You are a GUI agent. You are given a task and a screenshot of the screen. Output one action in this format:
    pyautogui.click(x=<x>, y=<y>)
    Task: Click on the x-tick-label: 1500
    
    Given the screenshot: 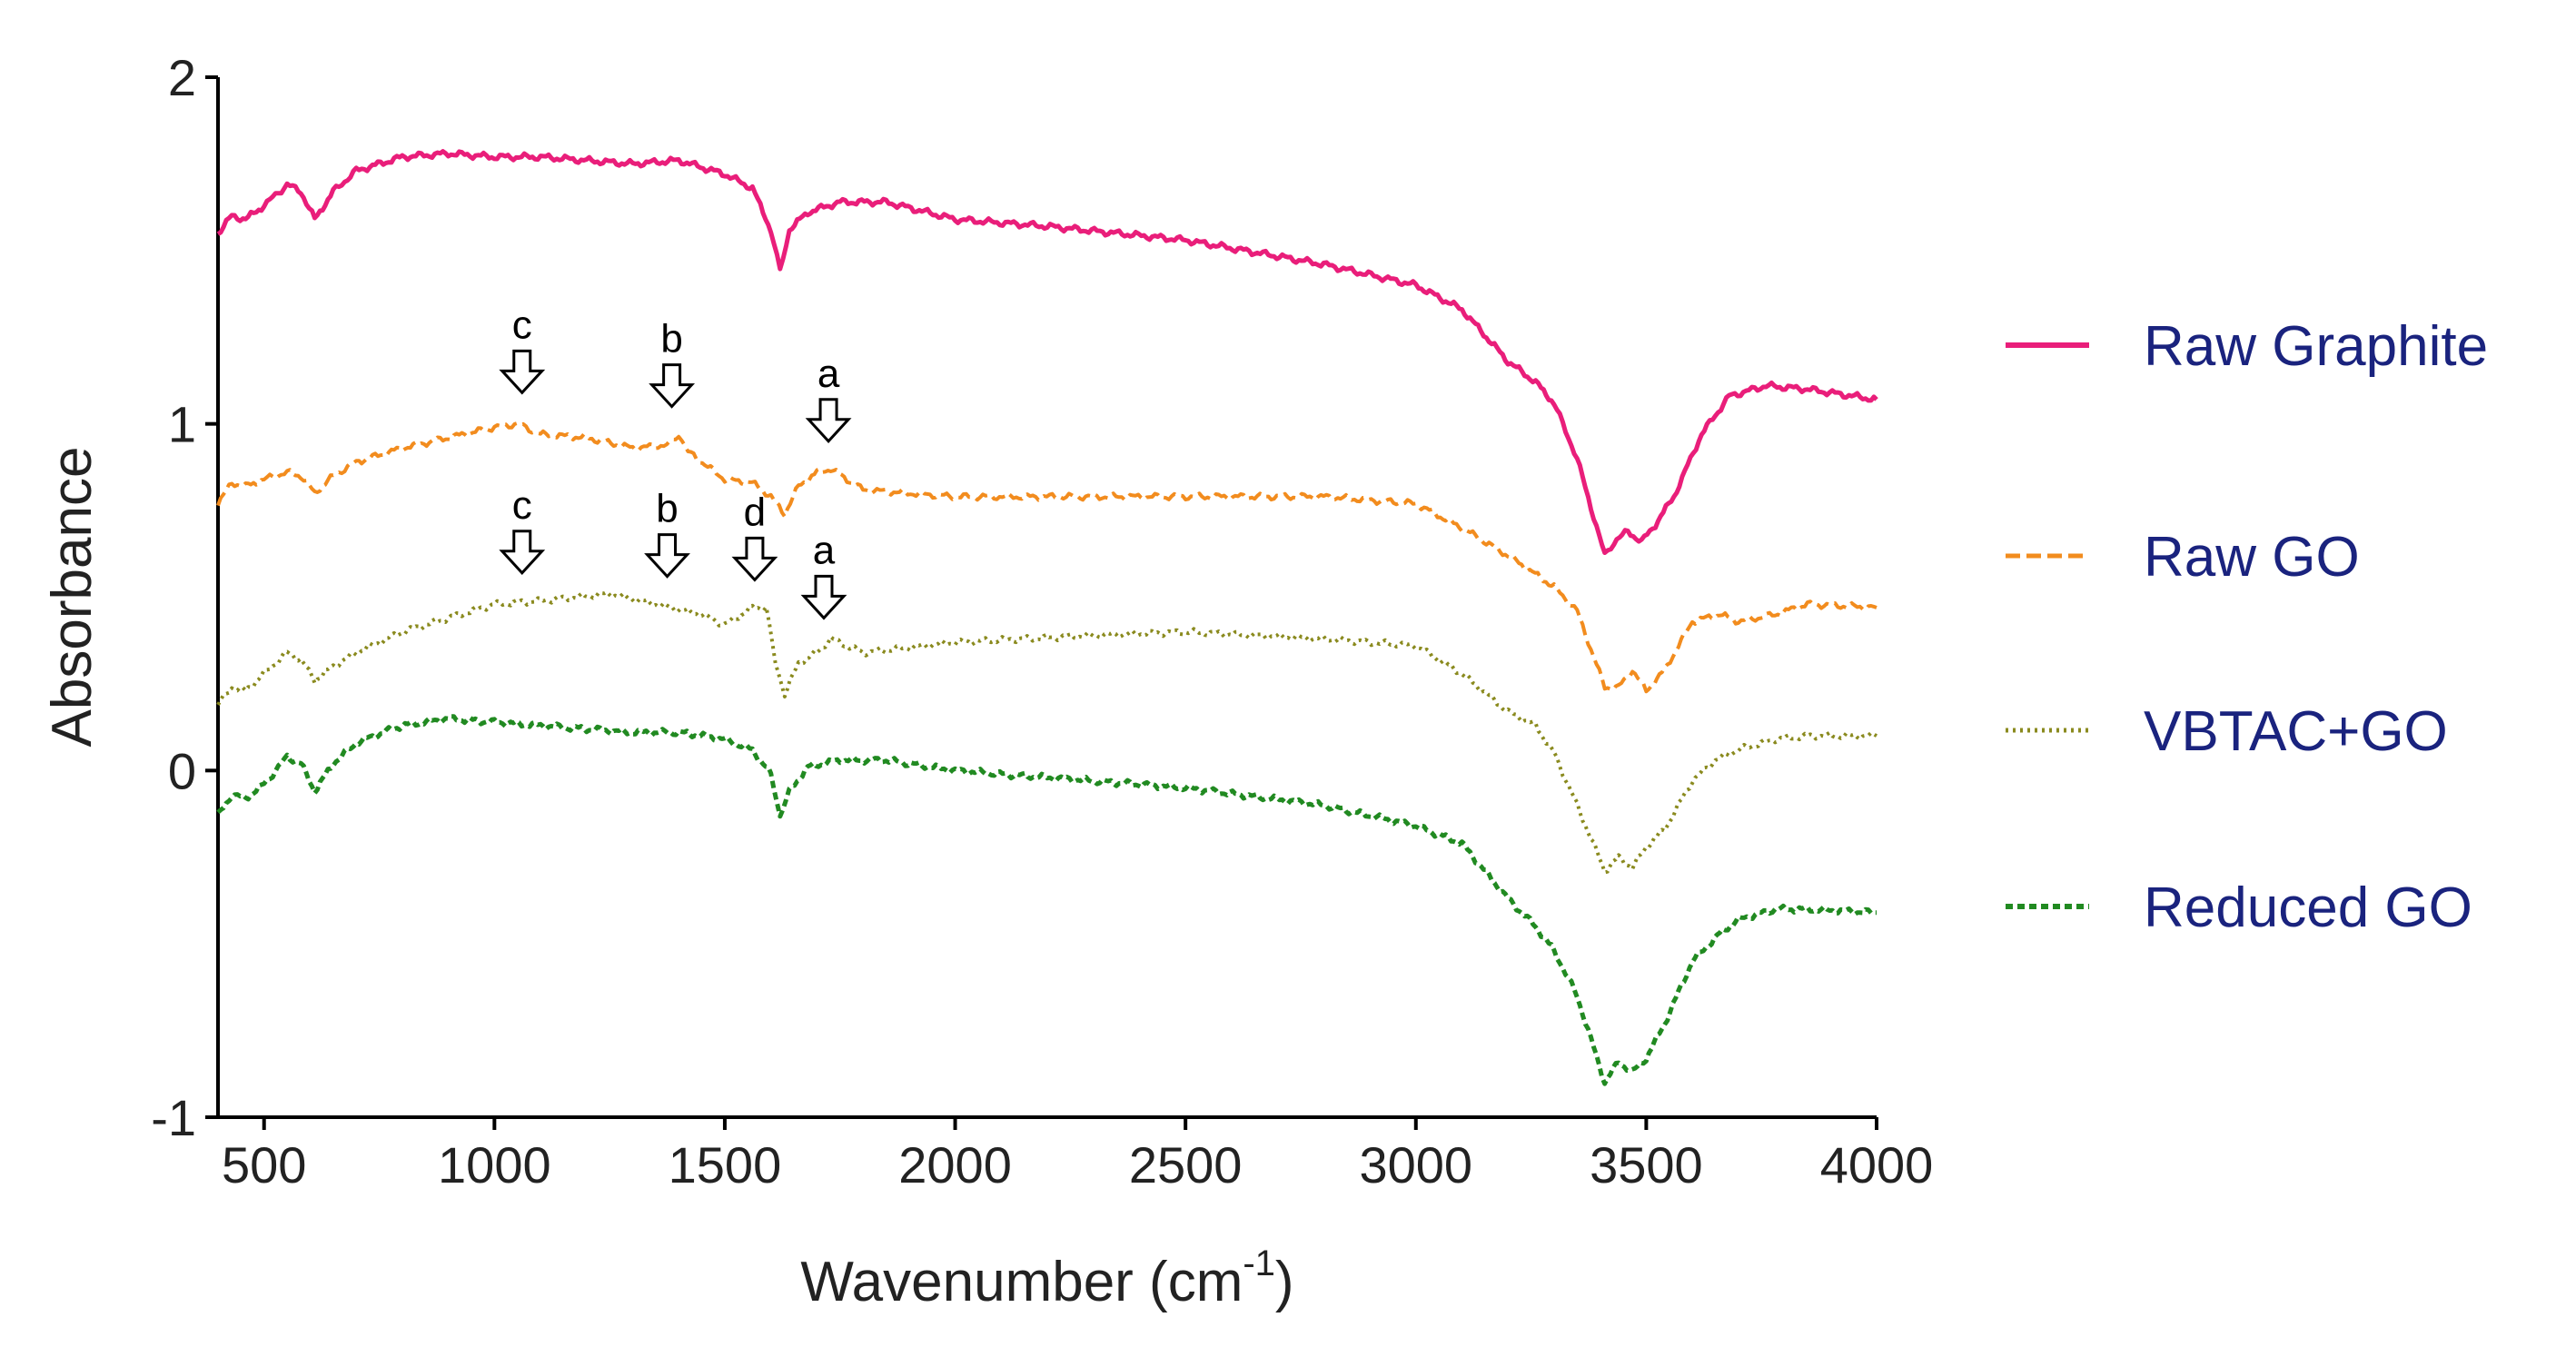 What is the action you would take?
    pyautogui.click(x=725, y=1165)
    